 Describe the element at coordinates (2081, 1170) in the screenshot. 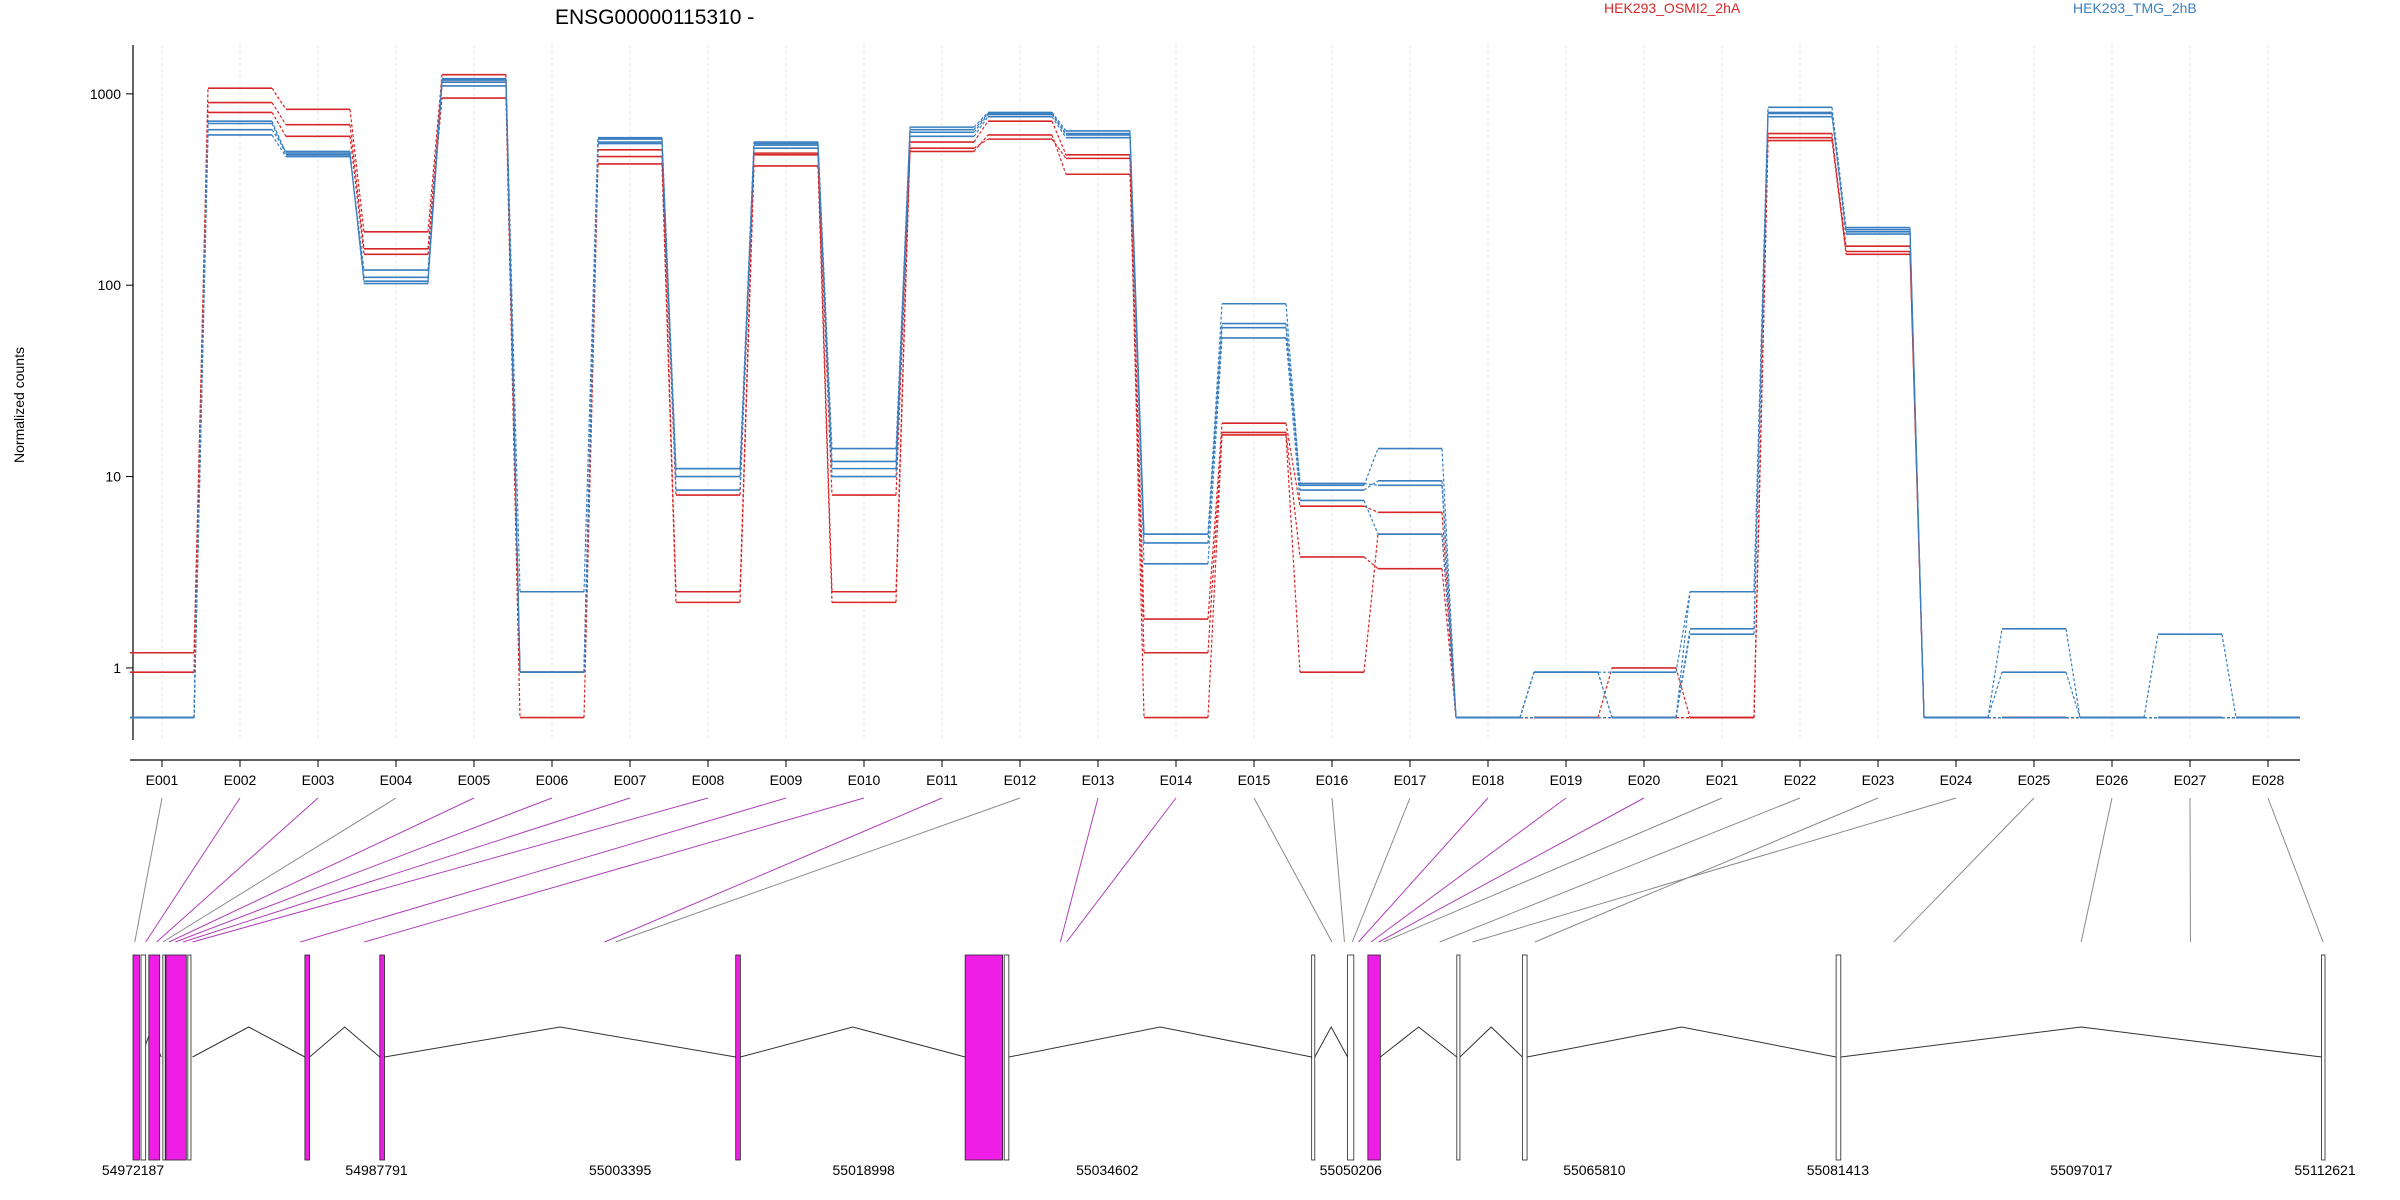

I see `coordinate-label-55097017: 55097017` at that location.